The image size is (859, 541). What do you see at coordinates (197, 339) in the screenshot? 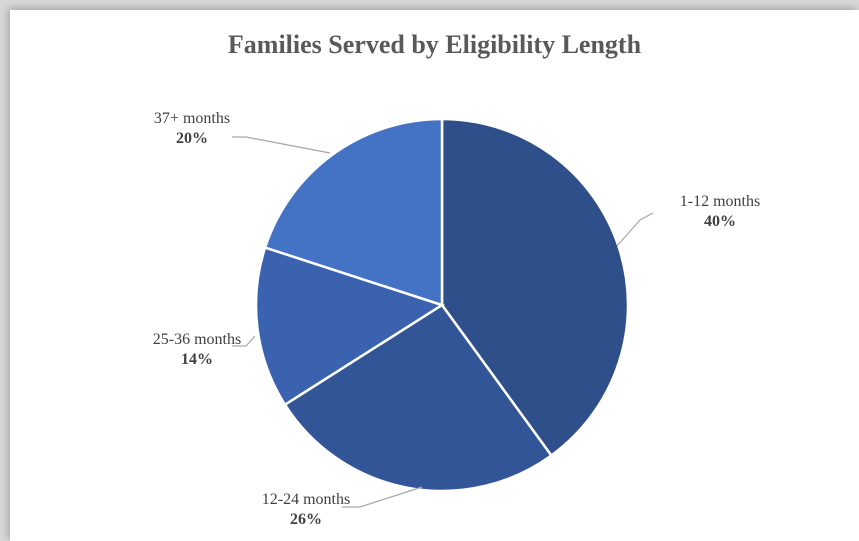
I see `slice-category-label: 25-36 months` at bounding box center [197, 339].